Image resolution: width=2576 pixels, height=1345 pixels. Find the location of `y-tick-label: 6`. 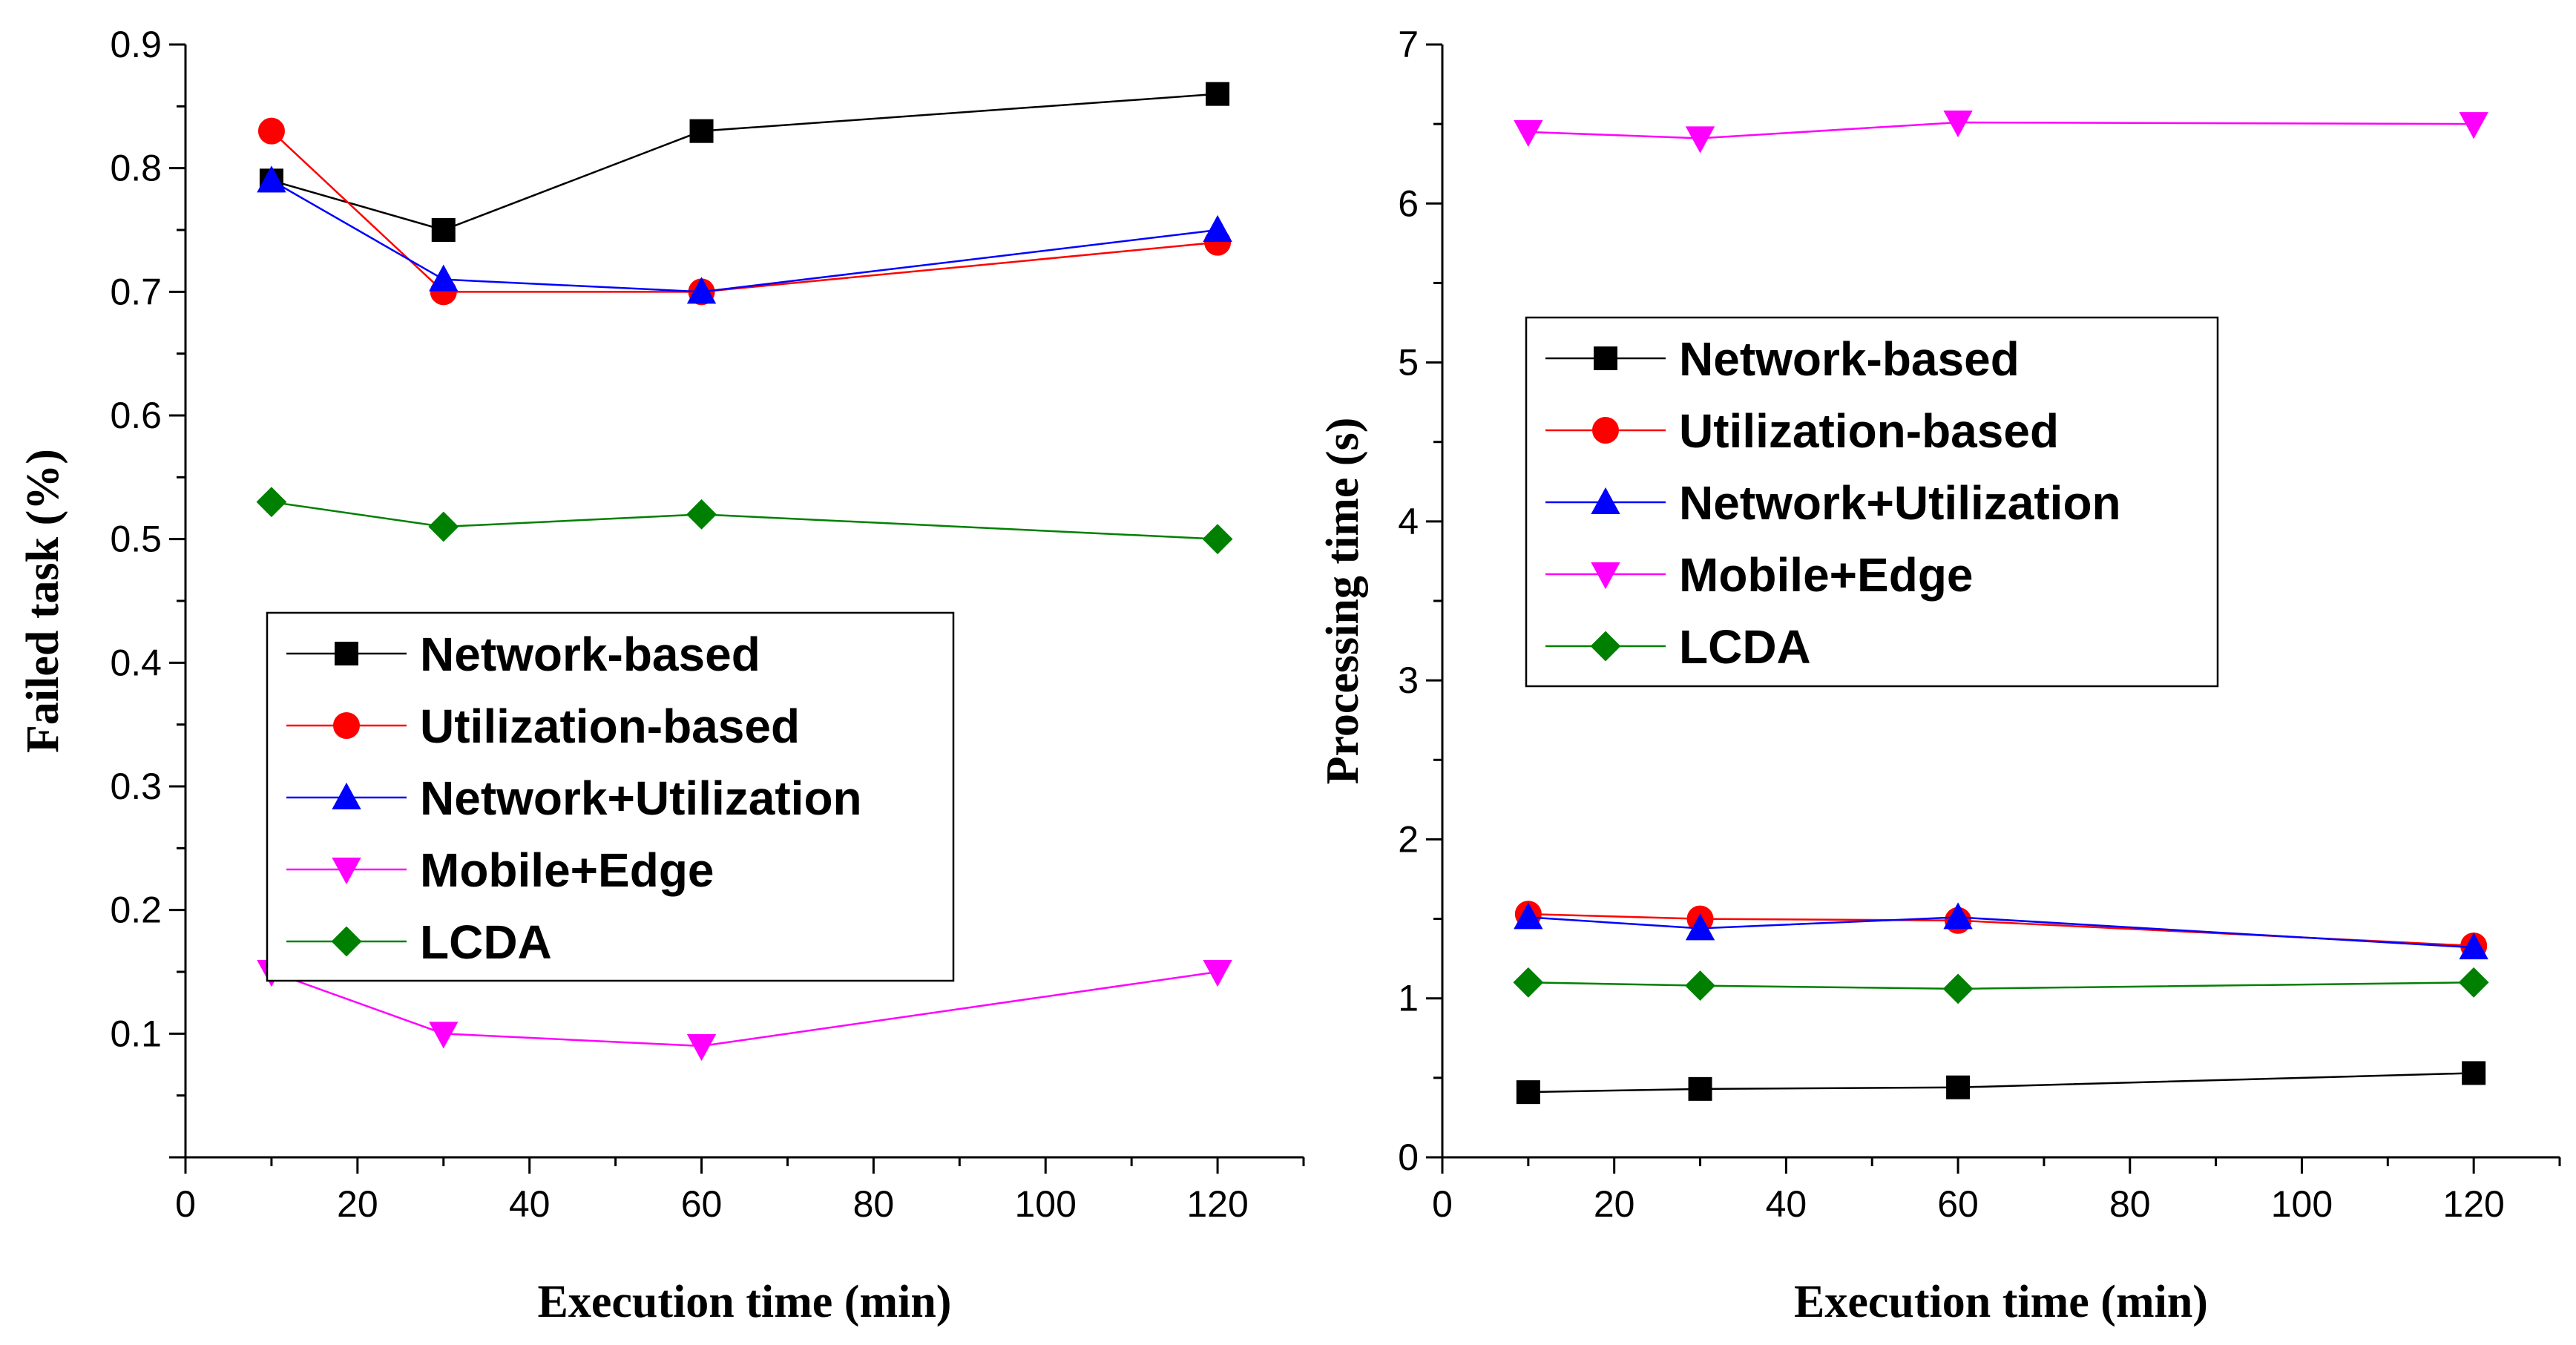

y-tick-label: 6 is located at coordinates (1408, 203).